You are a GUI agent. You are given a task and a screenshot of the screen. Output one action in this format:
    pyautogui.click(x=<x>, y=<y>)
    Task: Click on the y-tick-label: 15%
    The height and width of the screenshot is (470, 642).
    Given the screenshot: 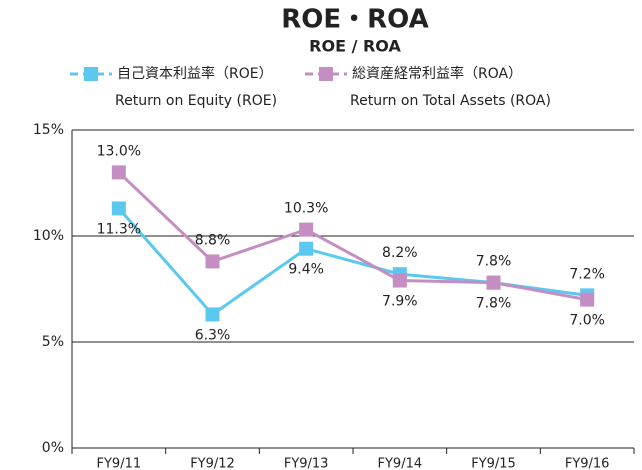 What is the action you would take?
    pyautogui.click(x=48, y=130)
    